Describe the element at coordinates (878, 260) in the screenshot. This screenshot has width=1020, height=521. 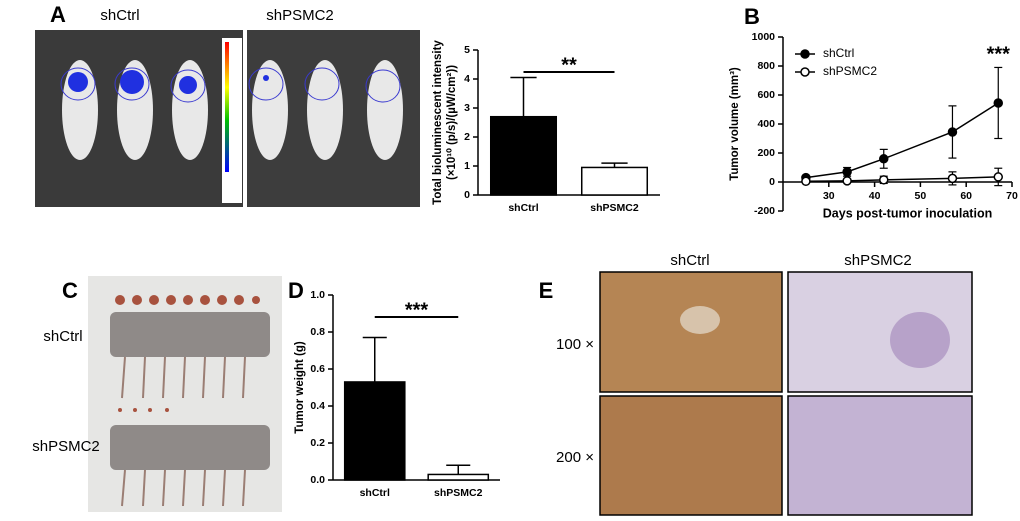
I see `column-label: shPSMC2` at that location.